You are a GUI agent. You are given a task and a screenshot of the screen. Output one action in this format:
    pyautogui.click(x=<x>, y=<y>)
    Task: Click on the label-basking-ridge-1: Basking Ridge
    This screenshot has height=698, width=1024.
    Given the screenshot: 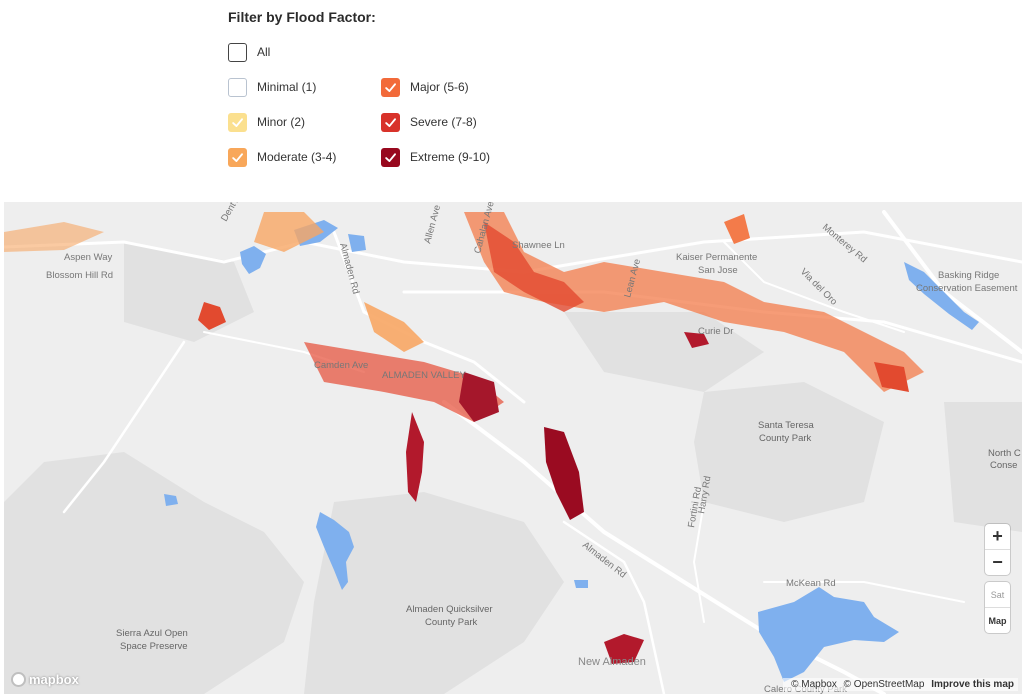 What is the action you would take?
    pyautogui.click(x=968, y=275)
    